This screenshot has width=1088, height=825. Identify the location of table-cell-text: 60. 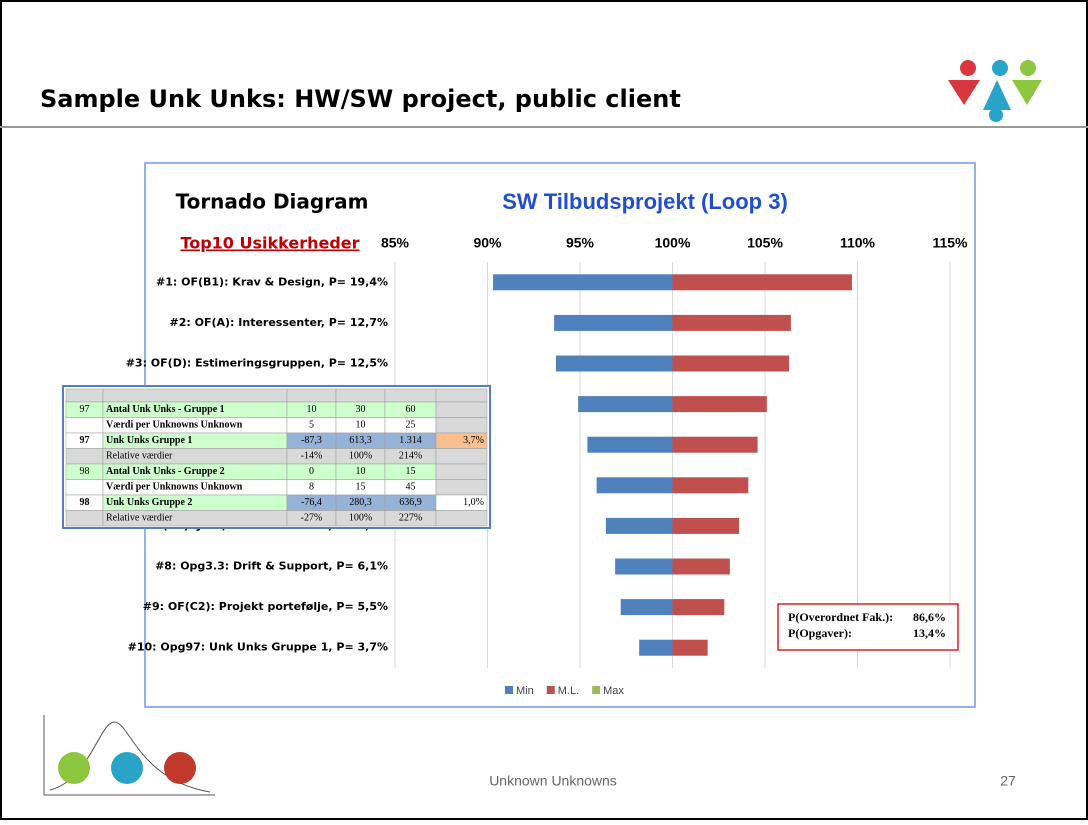
(411, 409).